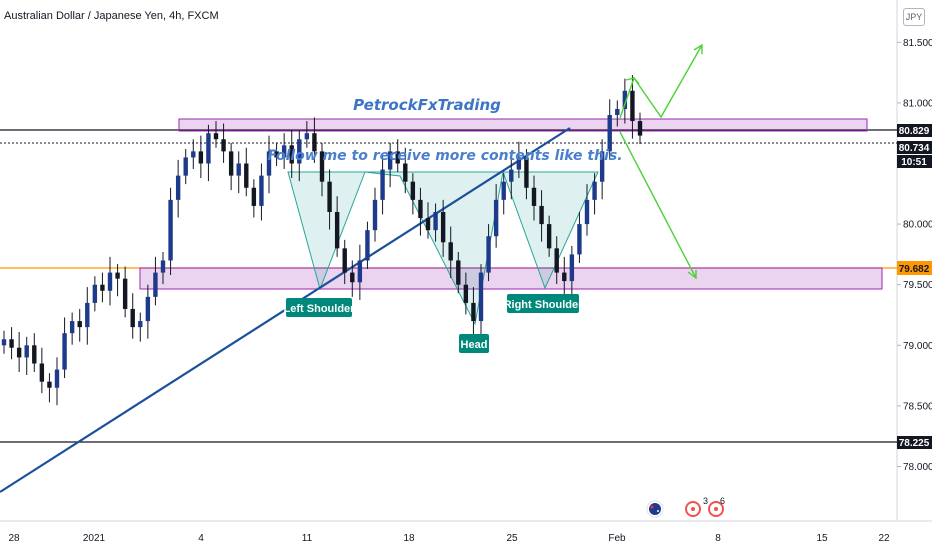 The width and height of the screenshot is (932, 550). Describe the element at coordinates (655, 509) in the screenshot. I see `au-flag-icon` at that location.